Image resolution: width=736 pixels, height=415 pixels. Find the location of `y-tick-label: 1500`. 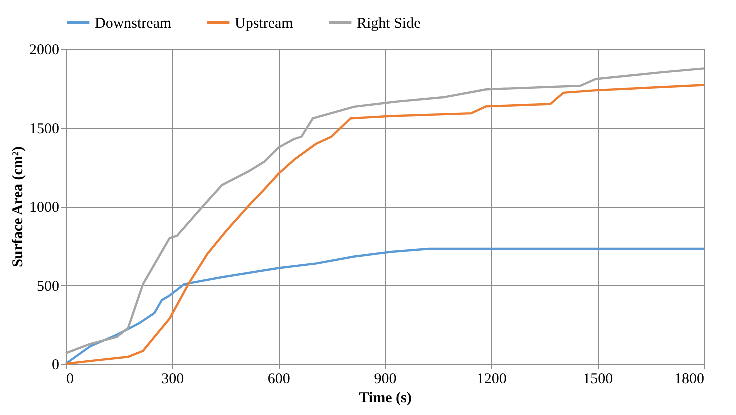

y-tick-label: 1500 is located at coordinates (45, 129).